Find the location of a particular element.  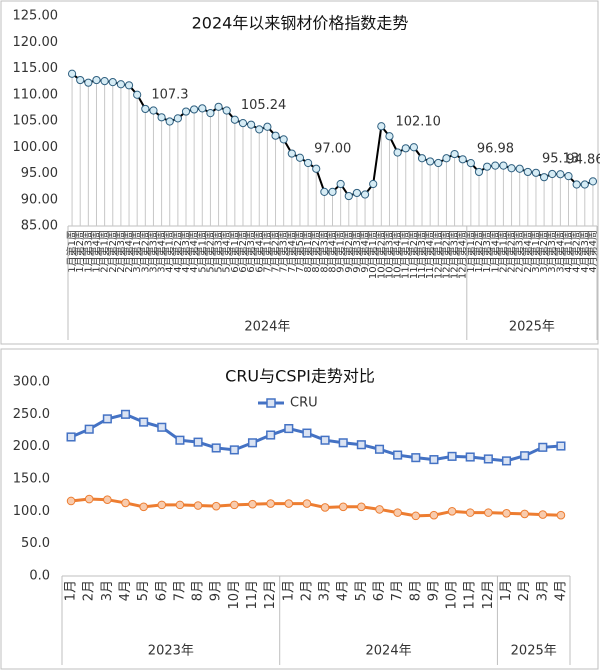

y-tick-label: 120.00 is located at coordinates (36, 42).